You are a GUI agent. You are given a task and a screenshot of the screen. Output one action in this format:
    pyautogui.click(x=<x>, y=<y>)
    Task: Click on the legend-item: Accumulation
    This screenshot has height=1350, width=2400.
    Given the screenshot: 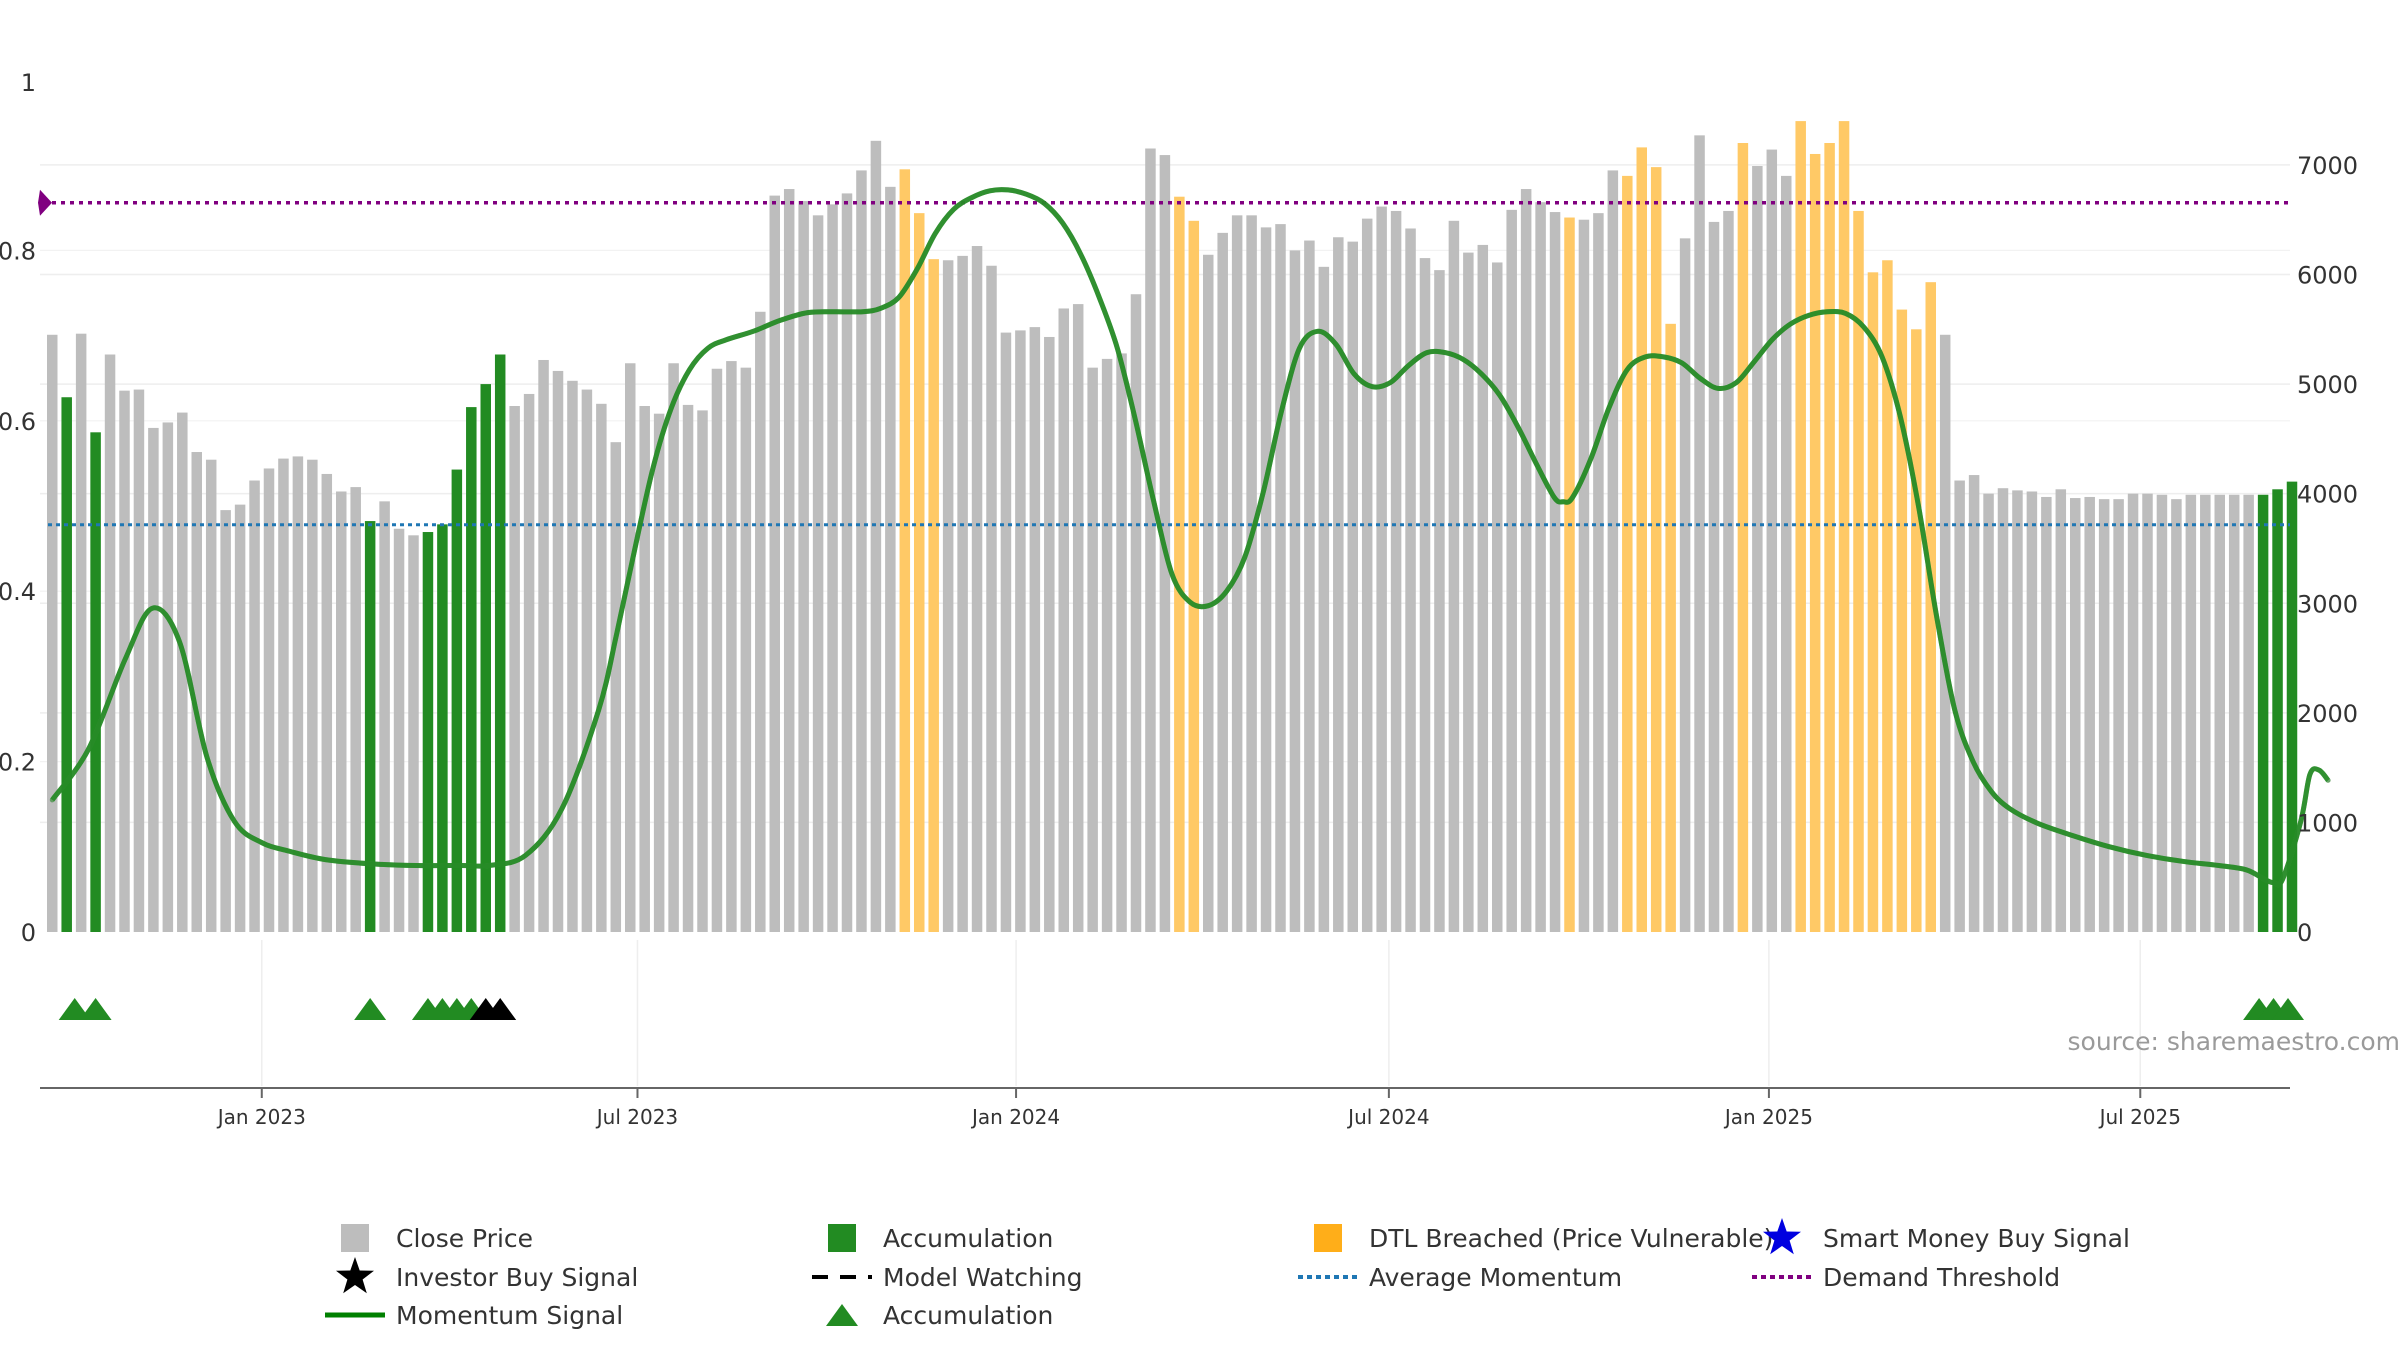 What is the action you would take?
    pyautogui.click(x=940, y=1238)
    